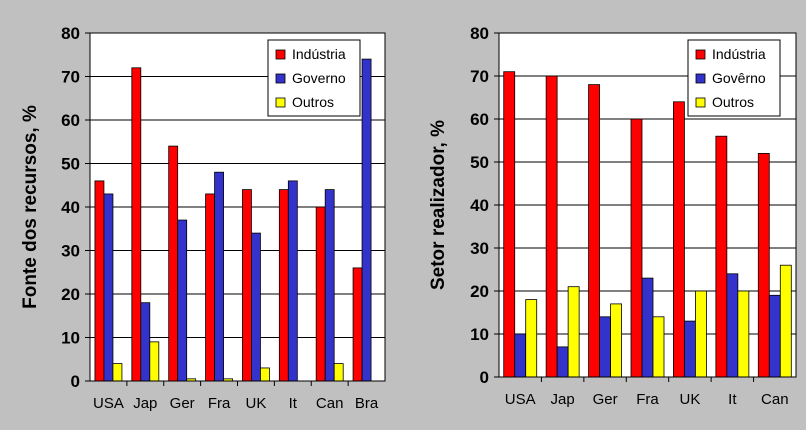  Describe the element at coordinates (739, 78) in the screenshot. I see `legend-label-governo: Govêrno` at that location.